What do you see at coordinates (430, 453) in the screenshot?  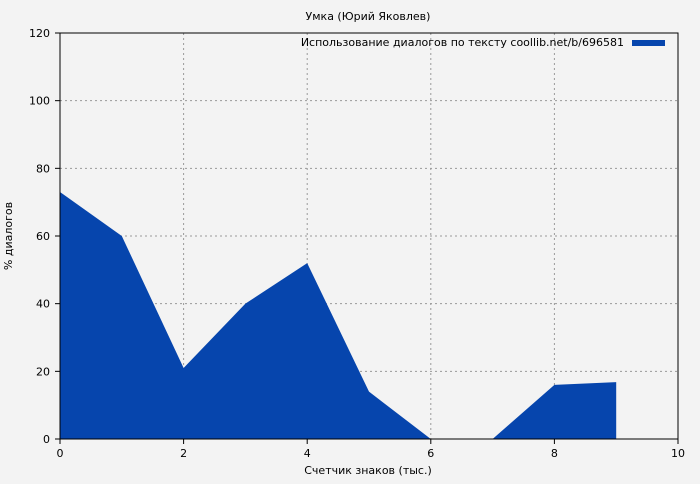 I see `x-tick-label: 6` at bounding box center [430, 453].